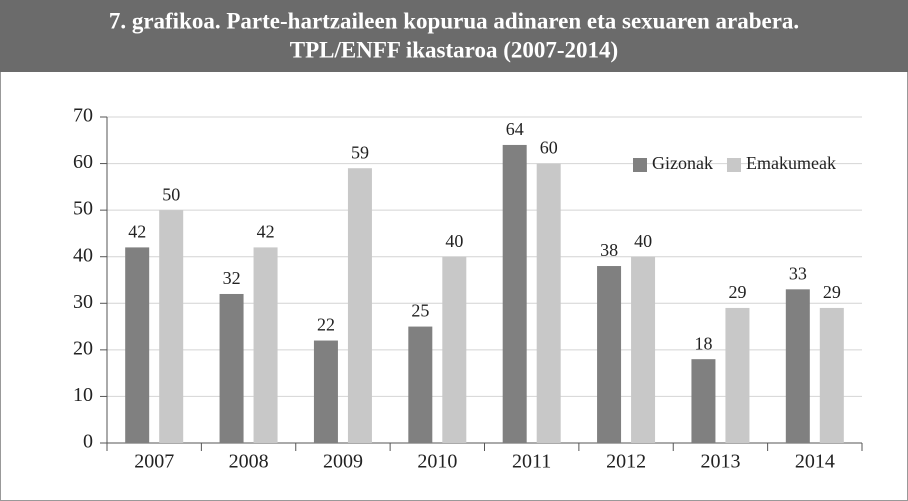 This screenshot has width=908, height=501. What do you see at coordinates (83, 209) in the screenshot?
I see `y-tick-label: 50` at bounding box center [83, 209].